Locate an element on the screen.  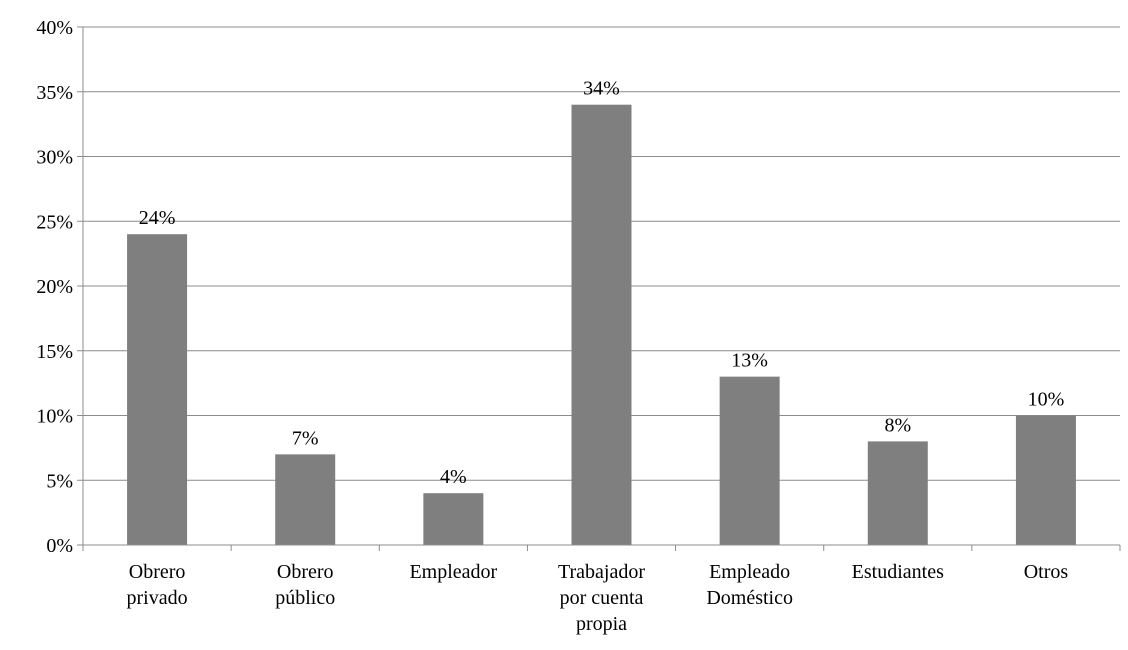
y-tick-label: 40% is located at coordinates (54, 28).